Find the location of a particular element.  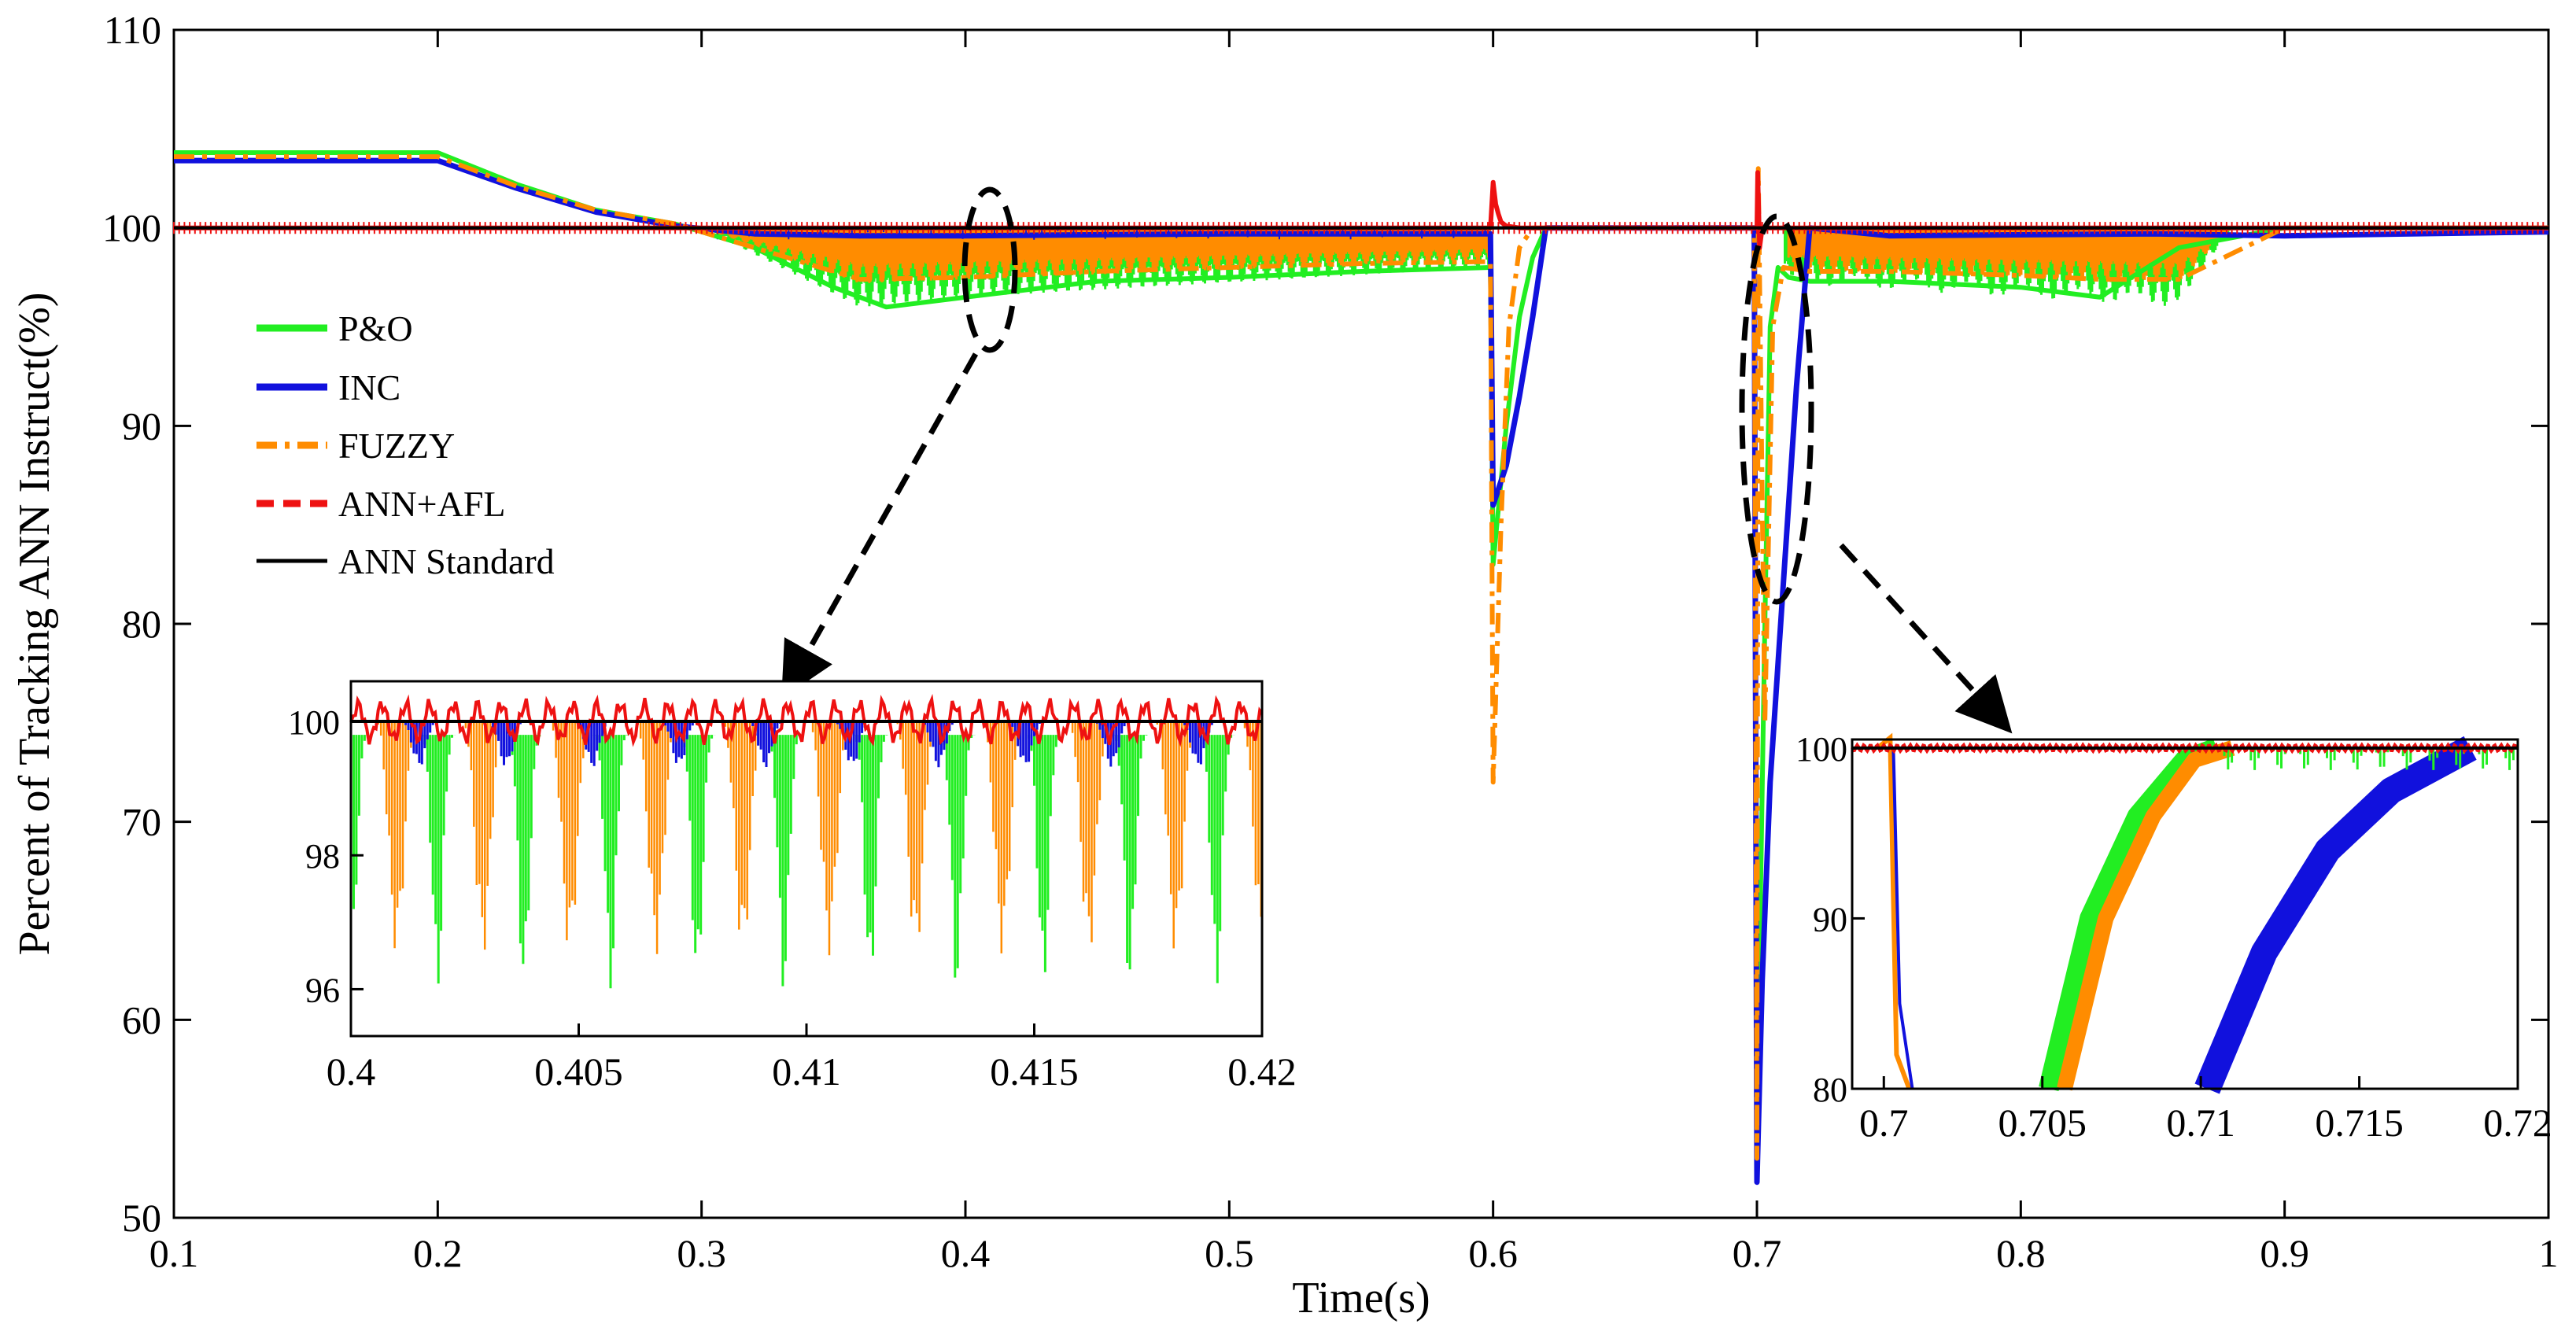

legend-label-ann-standard: ANN Standard is located at coordinates (447, 561).